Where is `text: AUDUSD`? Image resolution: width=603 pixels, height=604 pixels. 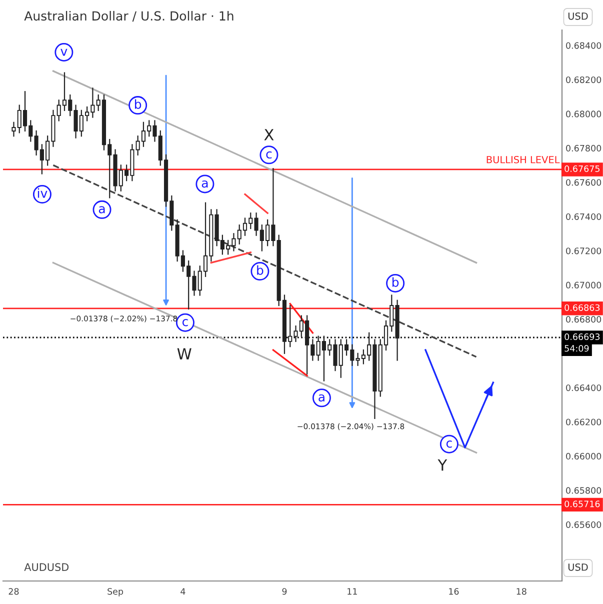
text: AUDUSD is located at coordinates (46, 567).